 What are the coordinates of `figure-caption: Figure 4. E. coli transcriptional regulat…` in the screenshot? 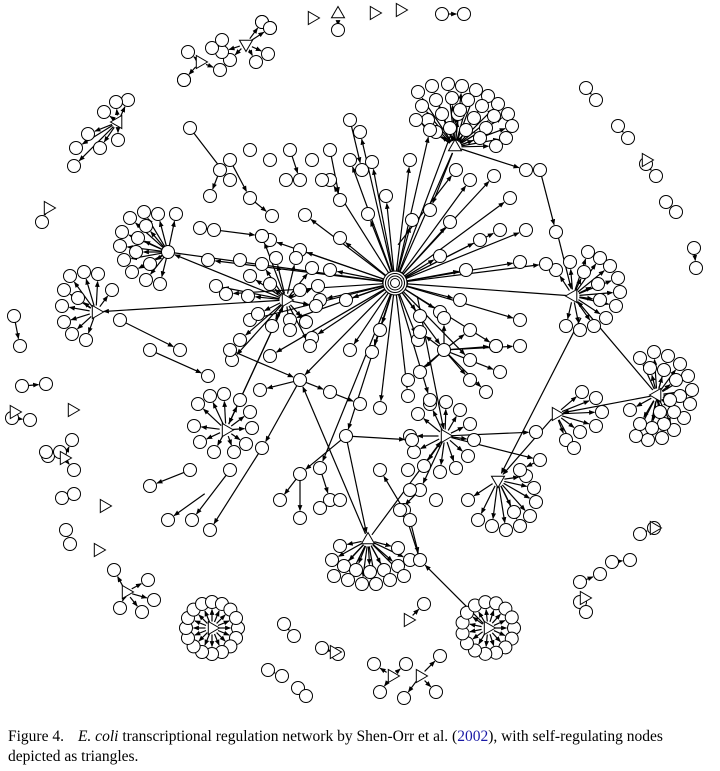 It's located at (360, 746).